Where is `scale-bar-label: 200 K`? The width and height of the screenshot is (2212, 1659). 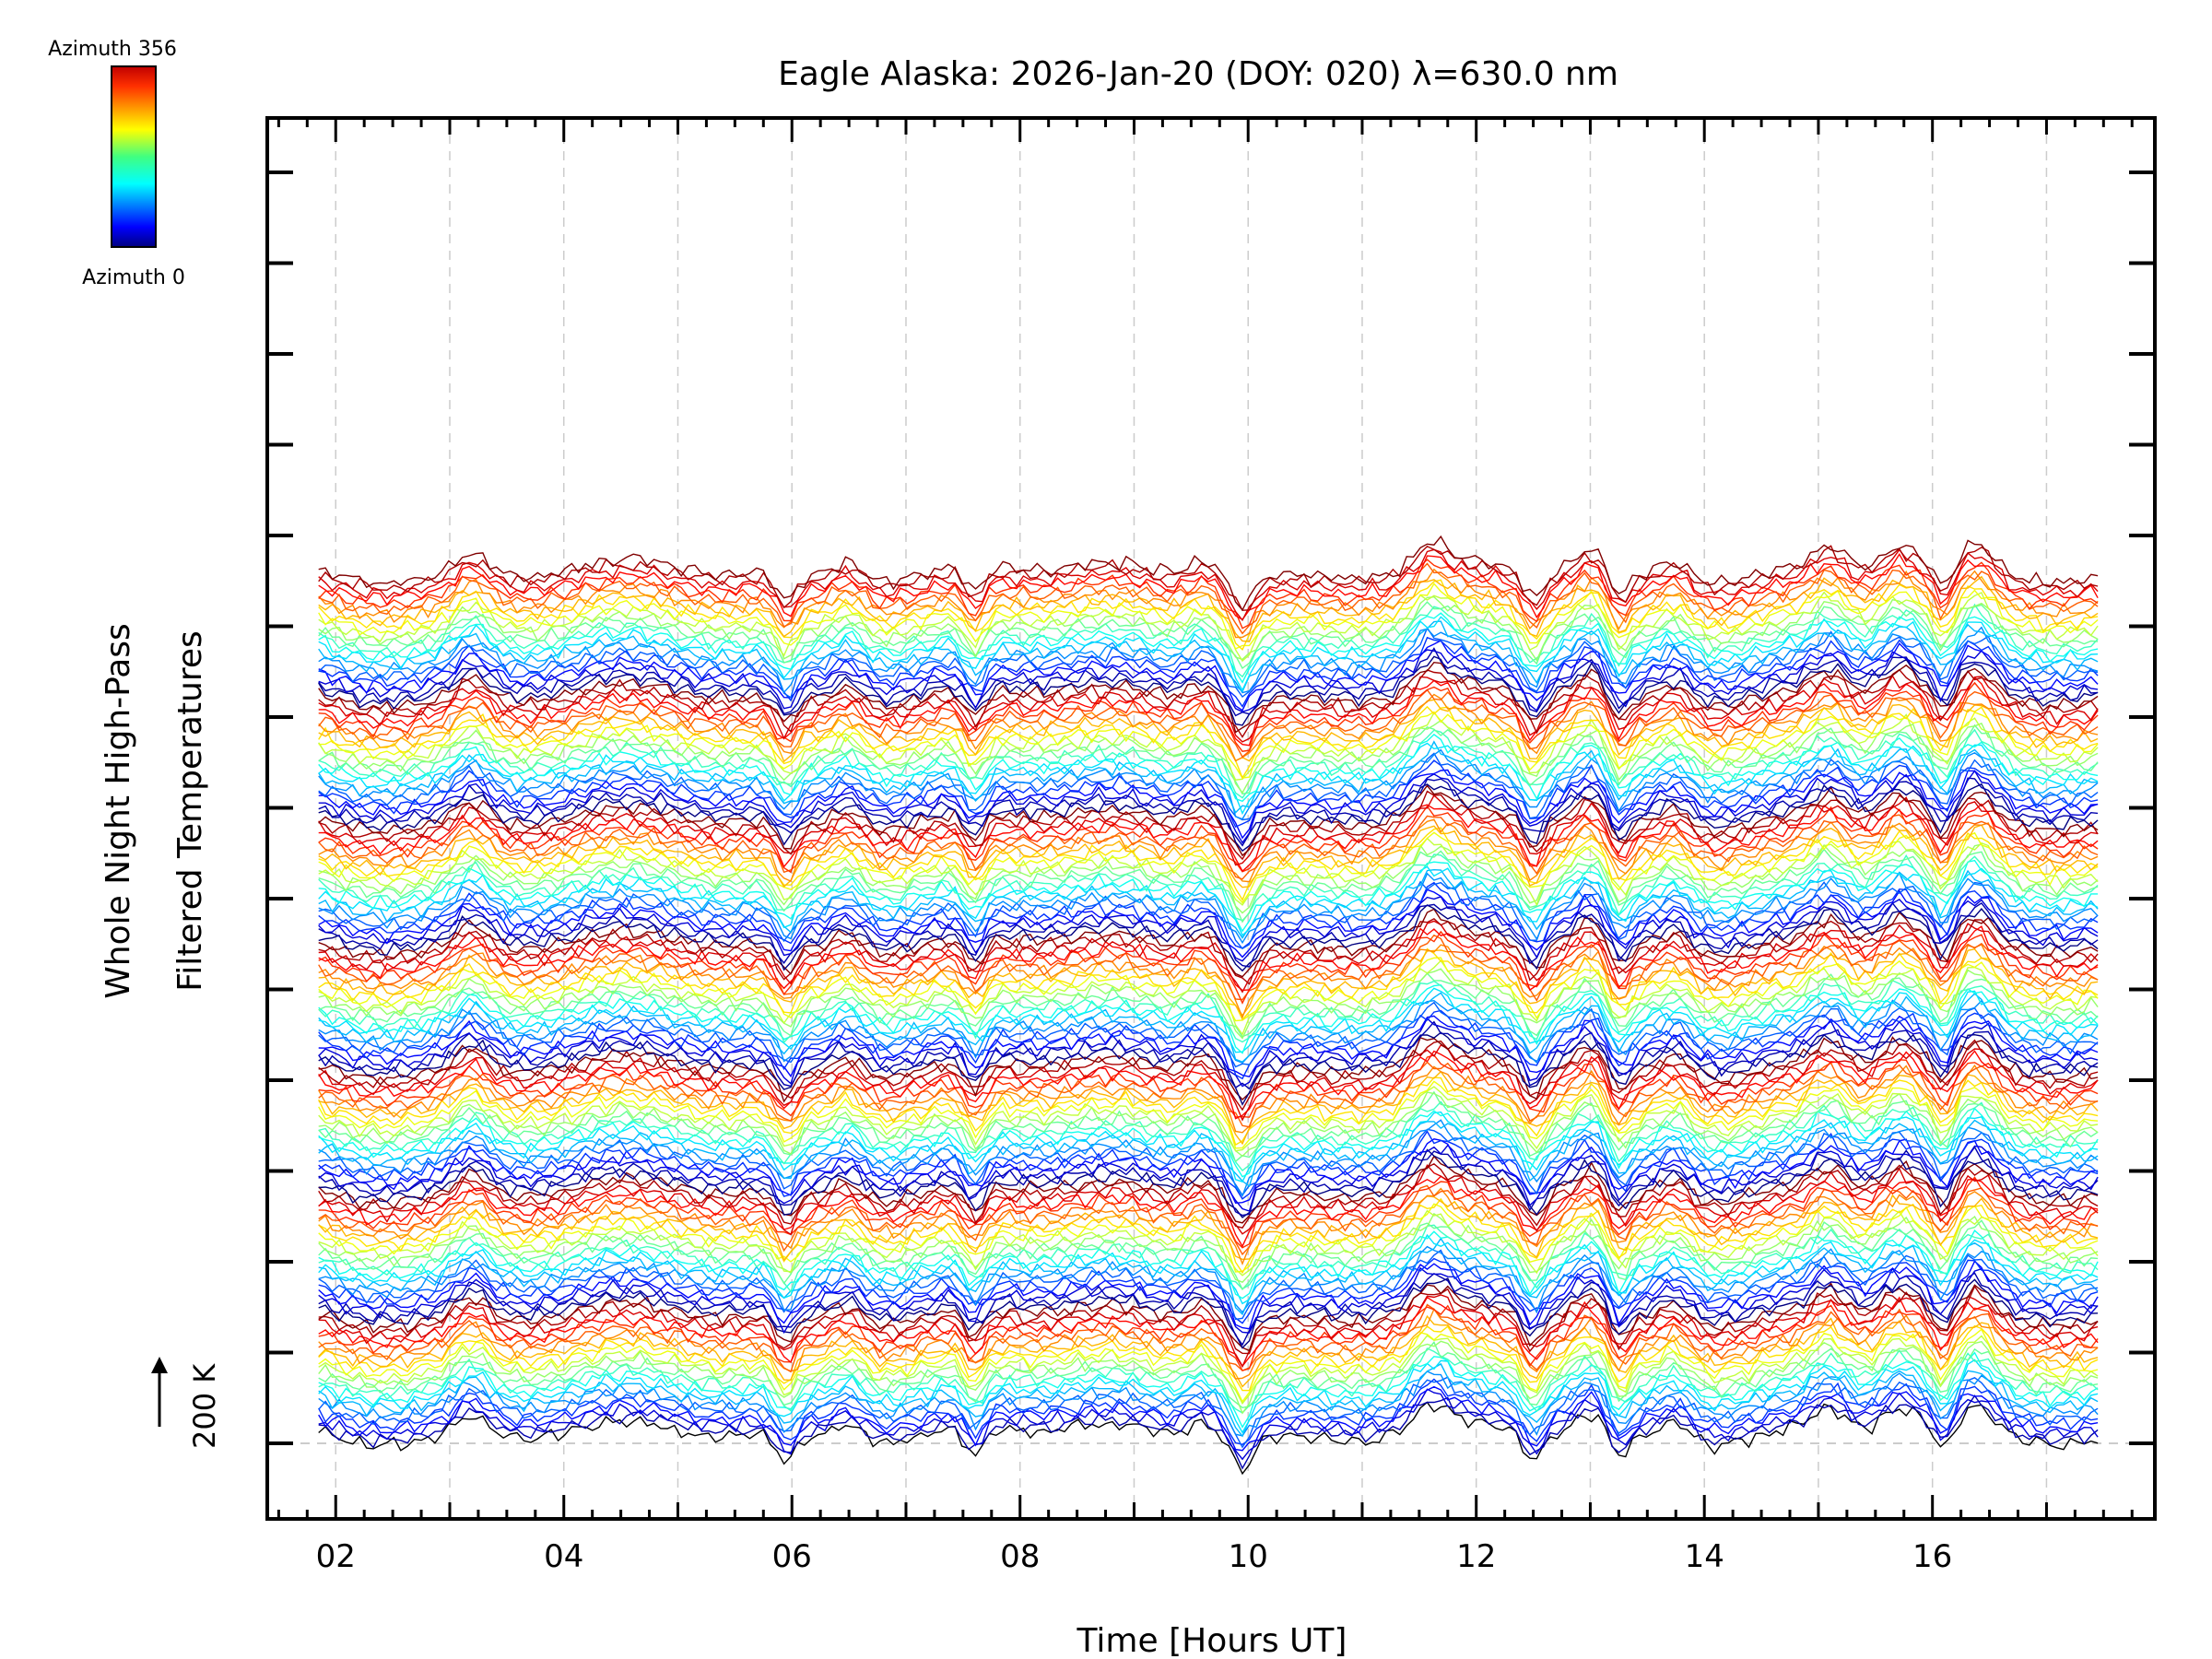
scale-bar-label: 200 K is located at coordinates (204, 1406).